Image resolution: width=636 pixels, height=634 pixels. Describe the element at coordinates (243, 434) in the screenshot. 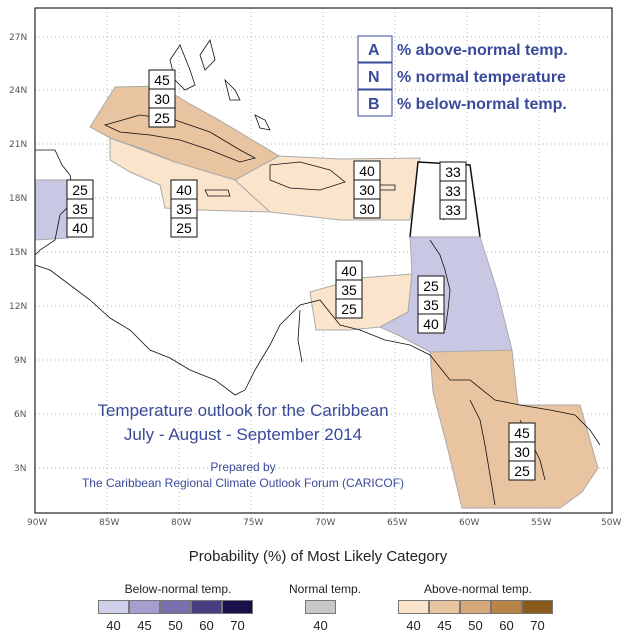

I see `map-title-line2: July - August - September 2014` at that location.